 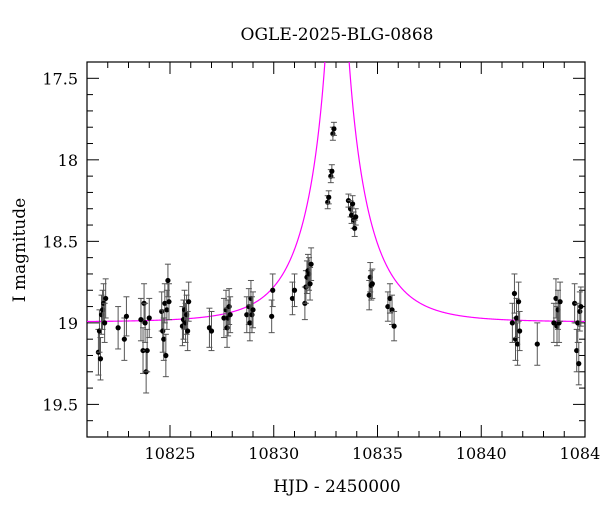 I want to click on x-tick-label: 10830, so click(x=273, y=453).